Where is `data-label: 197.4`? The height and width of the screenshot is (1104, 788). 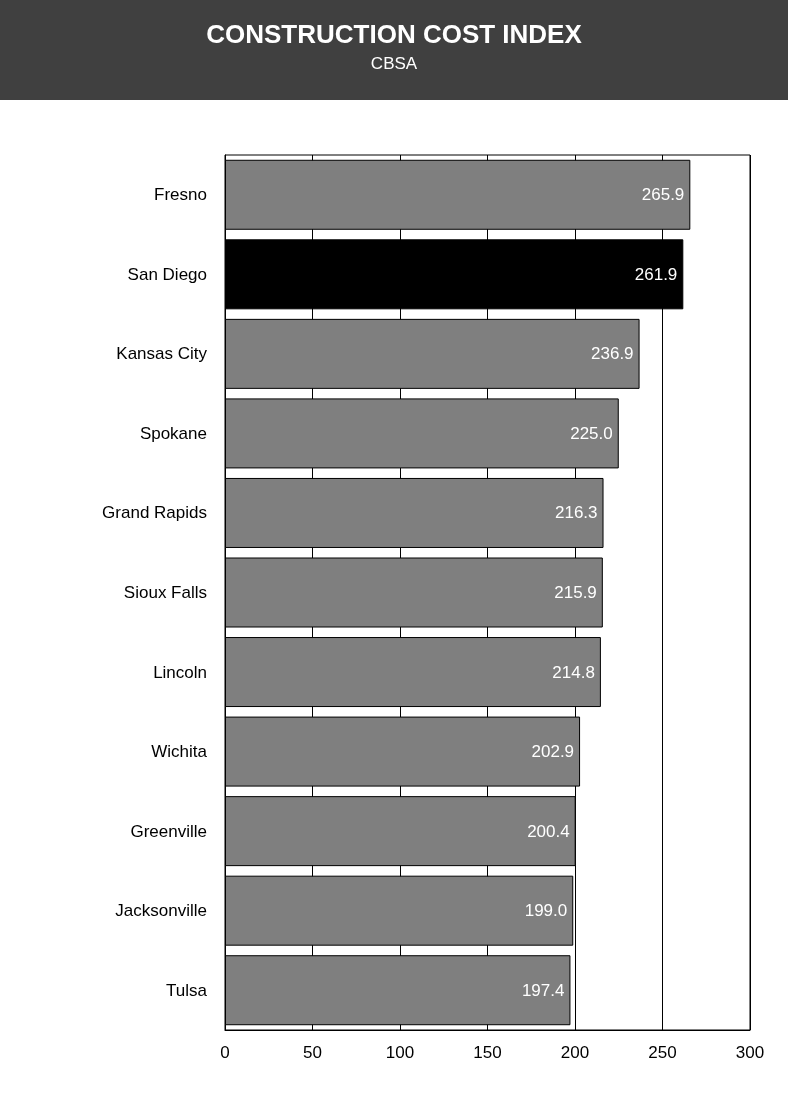
data-label: 197.4 is located at coordinates (543, 990).